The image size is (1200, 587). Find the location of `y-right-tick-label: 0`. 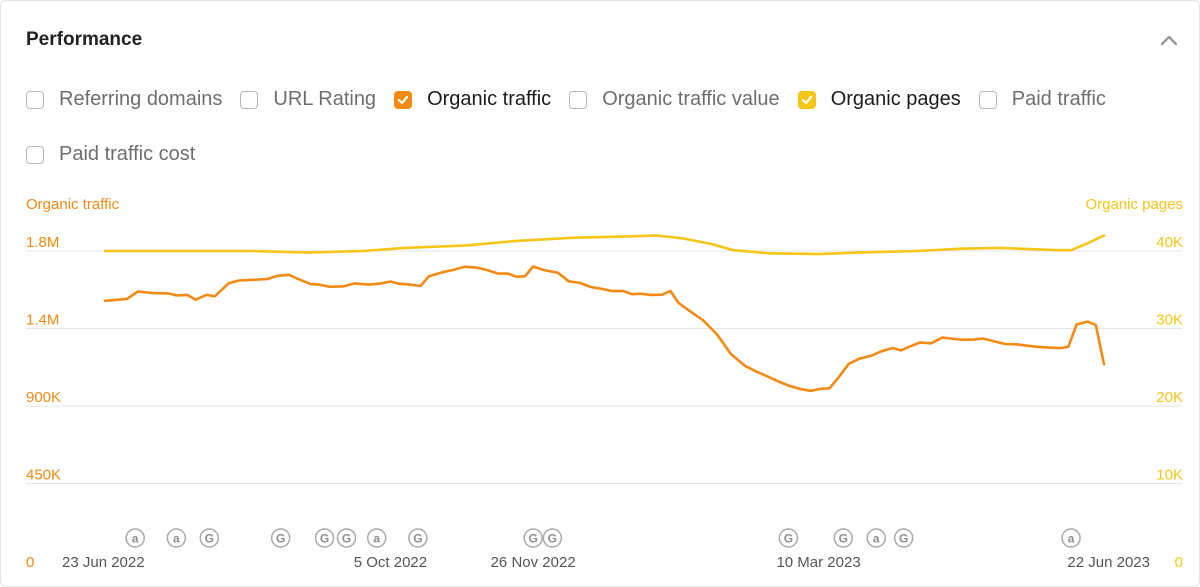

y-right-tick-label: 0 is located at coordinates (1179, 562).